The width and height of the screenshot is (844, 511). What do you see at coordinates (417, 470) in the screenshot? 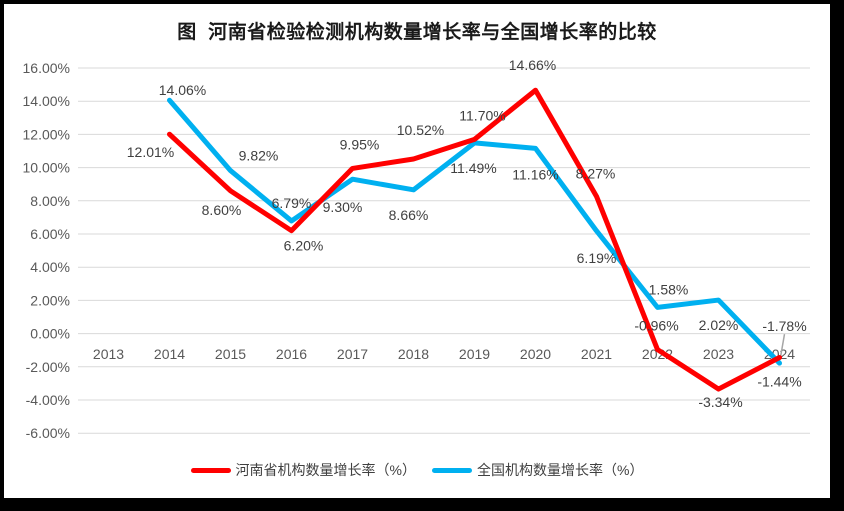
I see `chart-legend: 河南省机构数量增长率（%） 全国机构数量增长率（%）` at bounding box center [417, 470].